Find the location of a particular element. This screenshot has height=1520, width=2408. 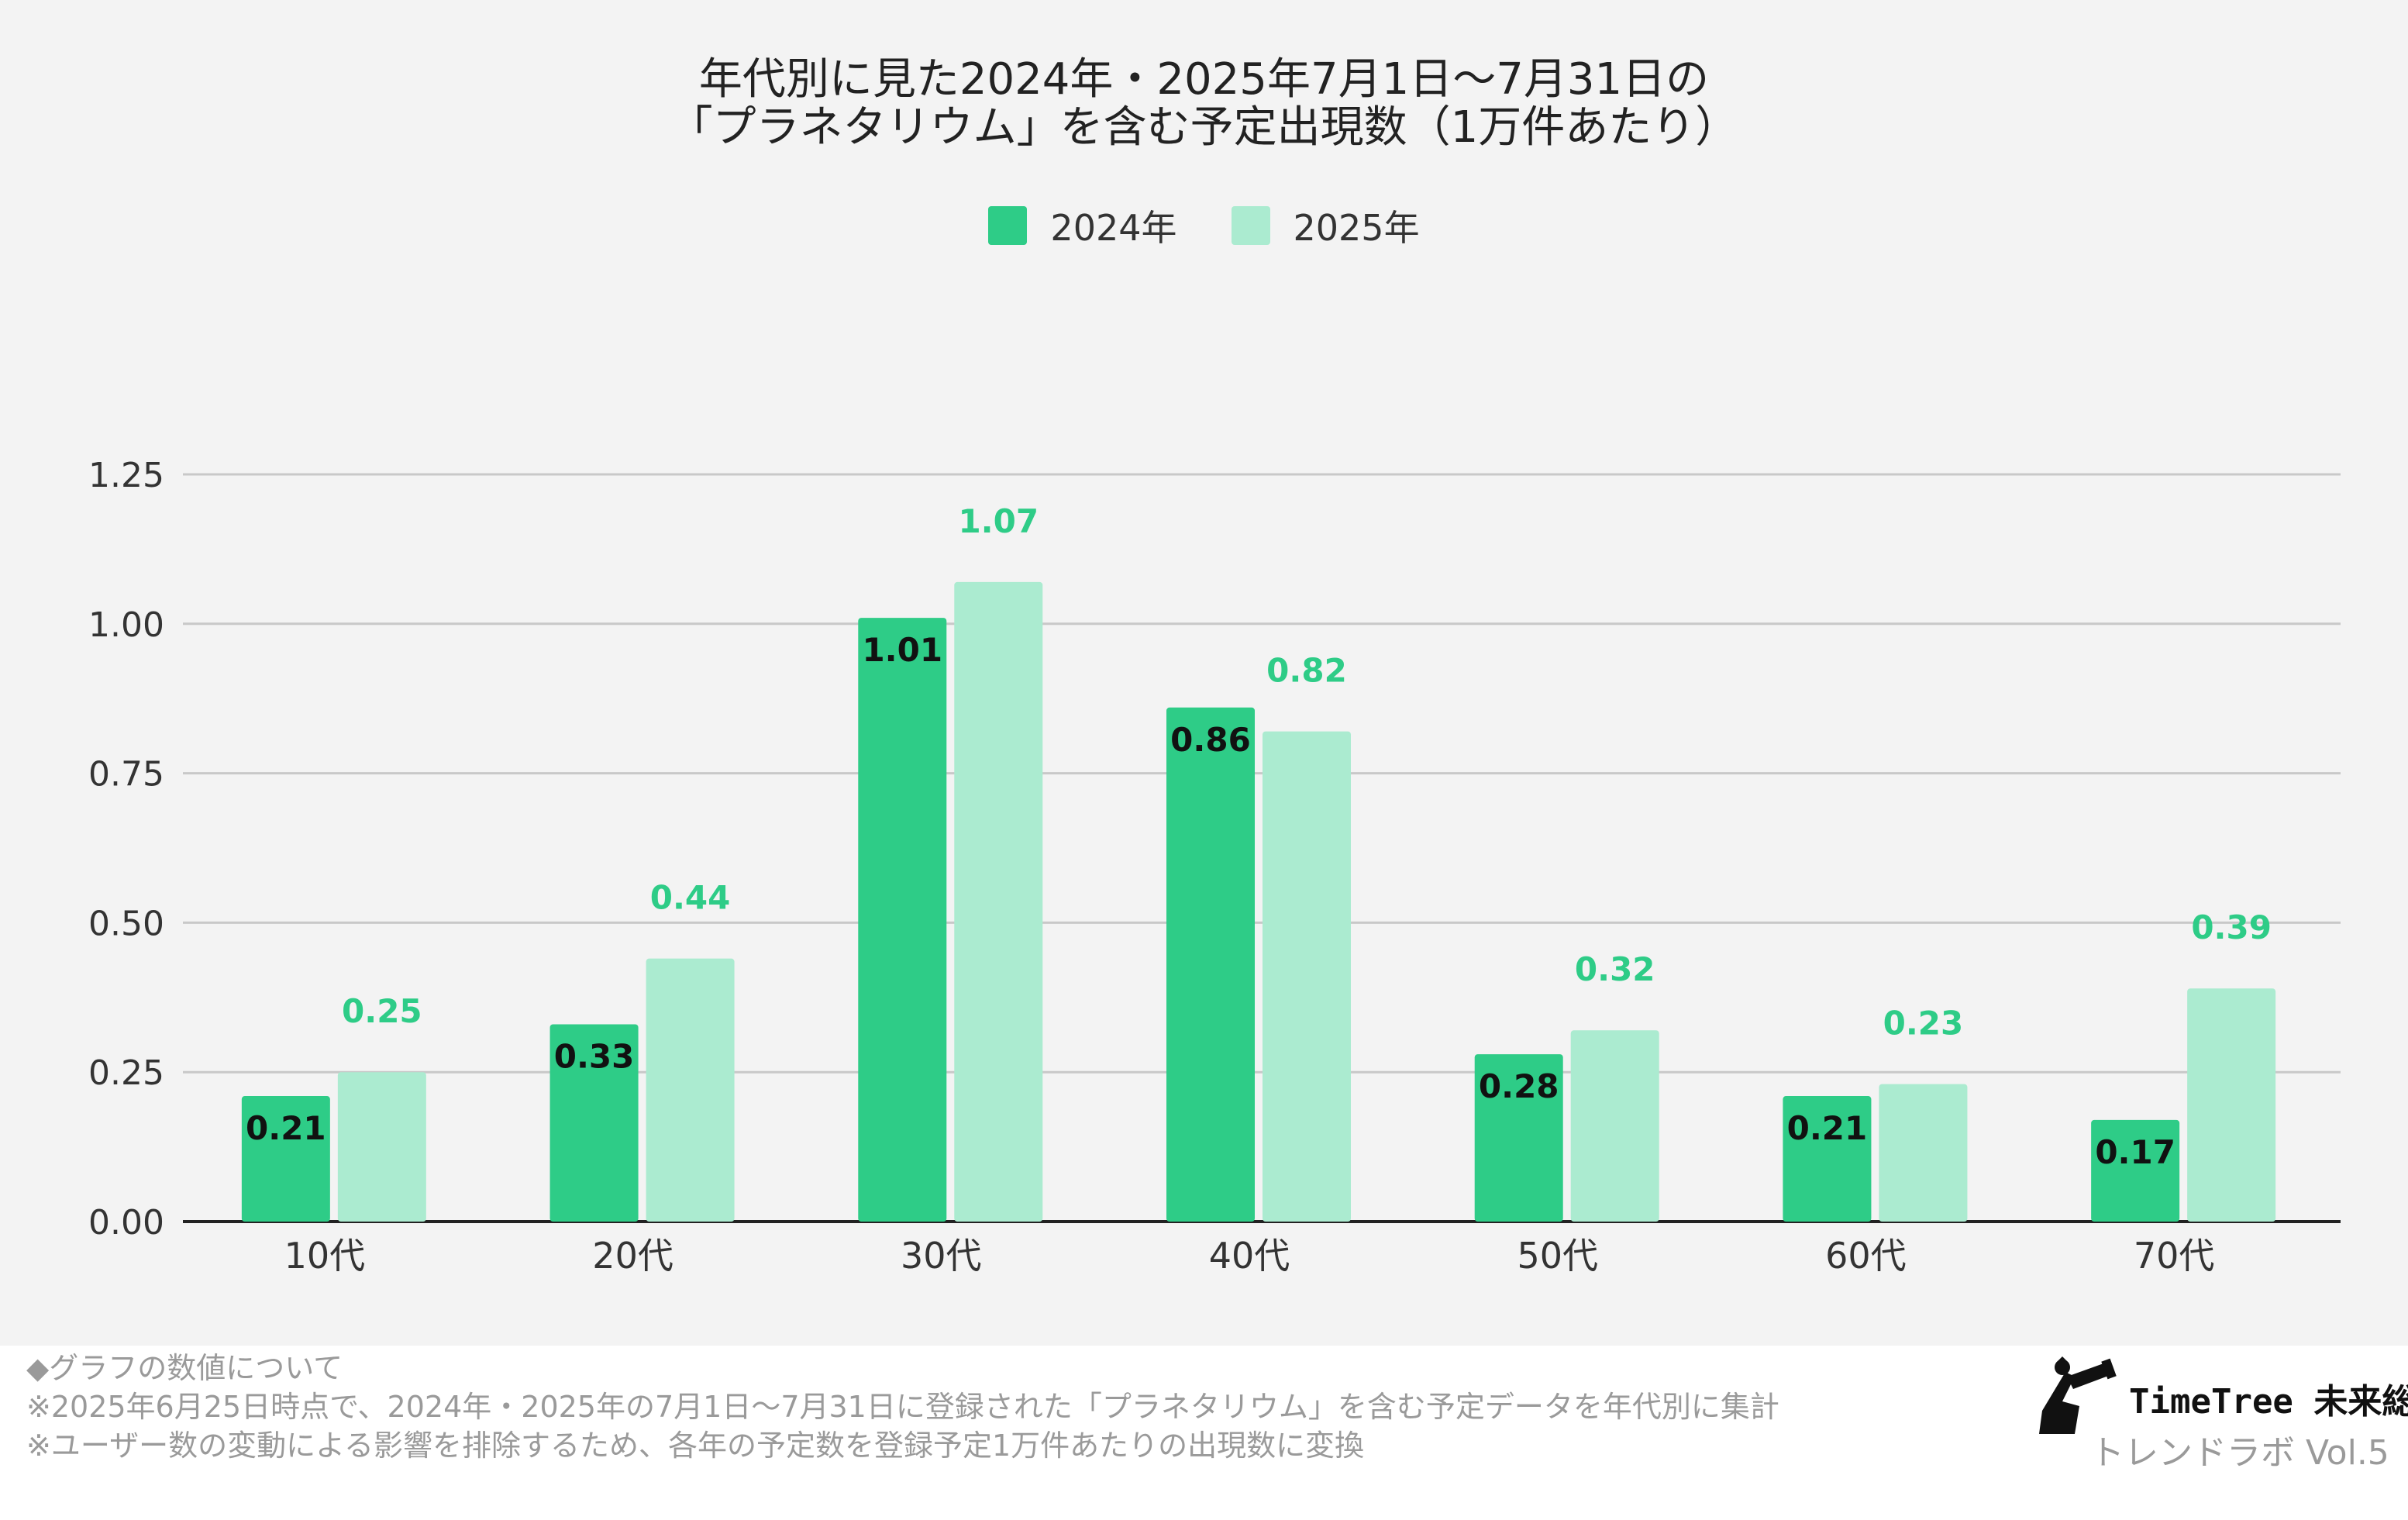

y-tick-label: 0.50 is located at coordinates (126, 924).